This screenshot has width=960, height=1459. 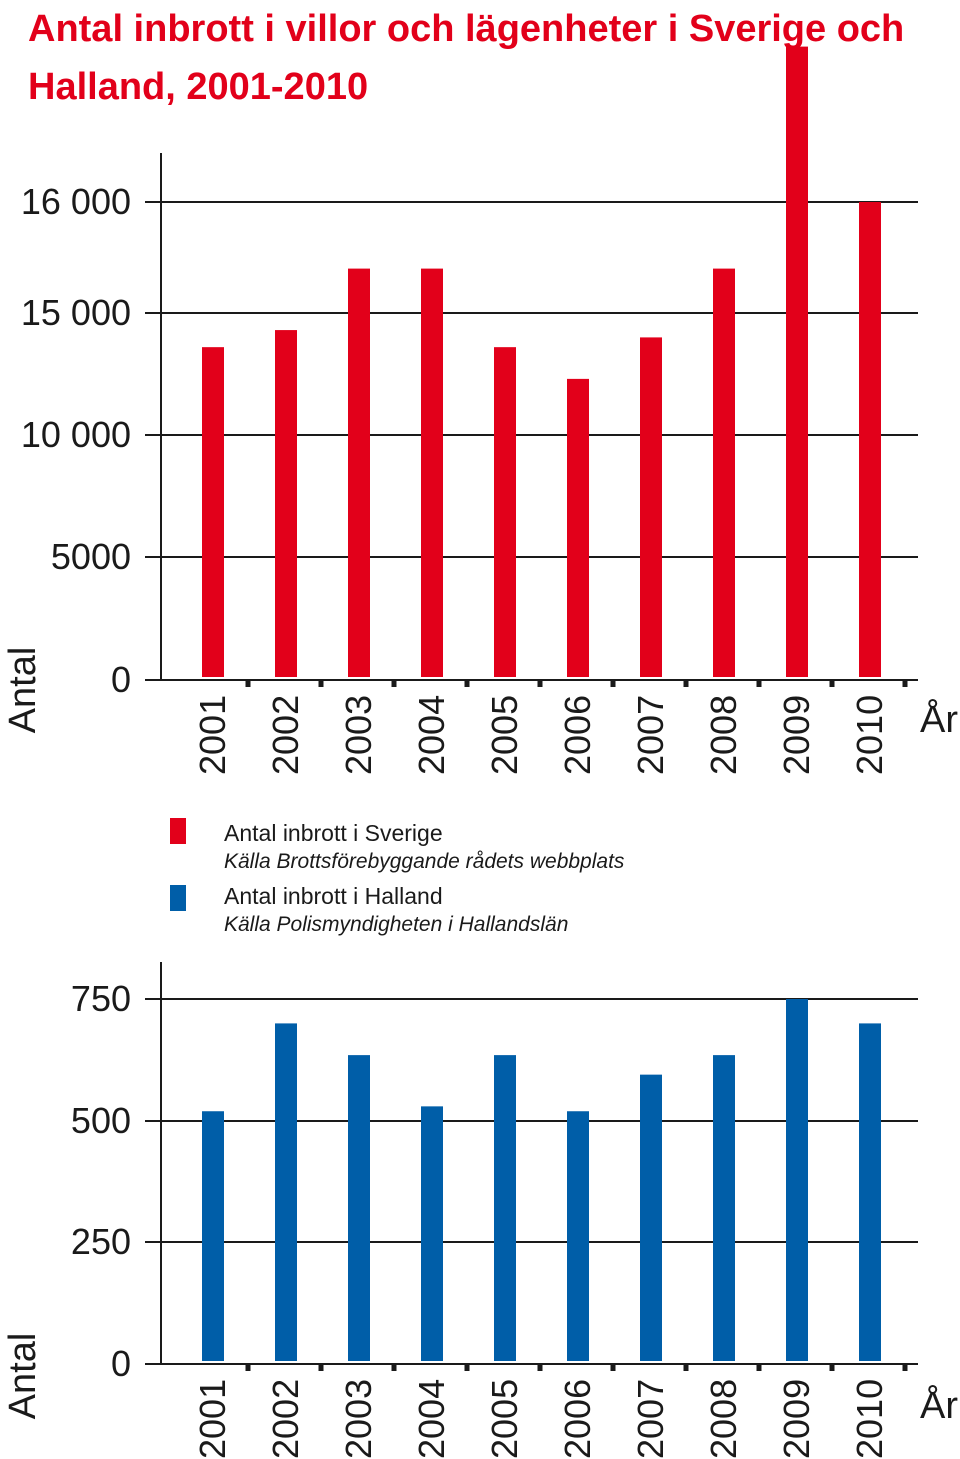 What do you see at coordinates (212, 735) in the screenshot?
I see `sverige-x-label: 2001` at bounding box center [212, 735].